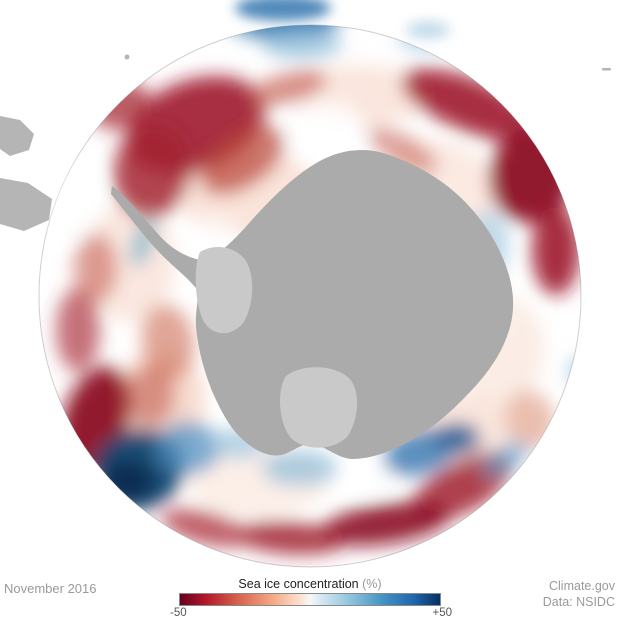 This screenshot has width=620, height=625. What do you see at coordinates (311, 613) in the screenshot?
I see `colorbar-ticks: -50 +50` at bounding box center [311, 613].